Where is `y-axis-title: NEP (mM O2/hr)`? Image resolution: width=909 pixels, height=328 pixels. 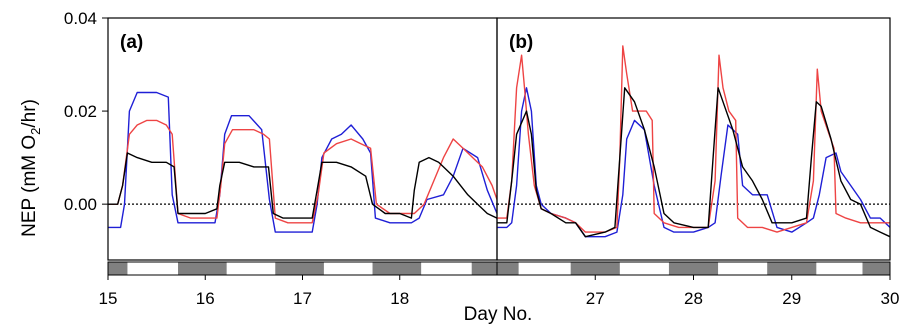 y-axis-title: NEP (mM O2/hr) is located at coordinates (31, 168).